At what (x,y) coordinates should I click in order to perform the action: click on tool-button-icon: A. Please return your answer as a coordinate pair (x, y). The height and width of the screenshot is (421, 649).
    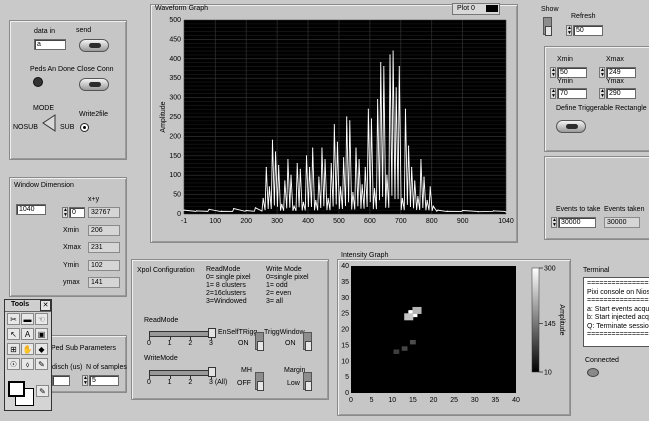
    Looking at the image, I should click on (27, 334).